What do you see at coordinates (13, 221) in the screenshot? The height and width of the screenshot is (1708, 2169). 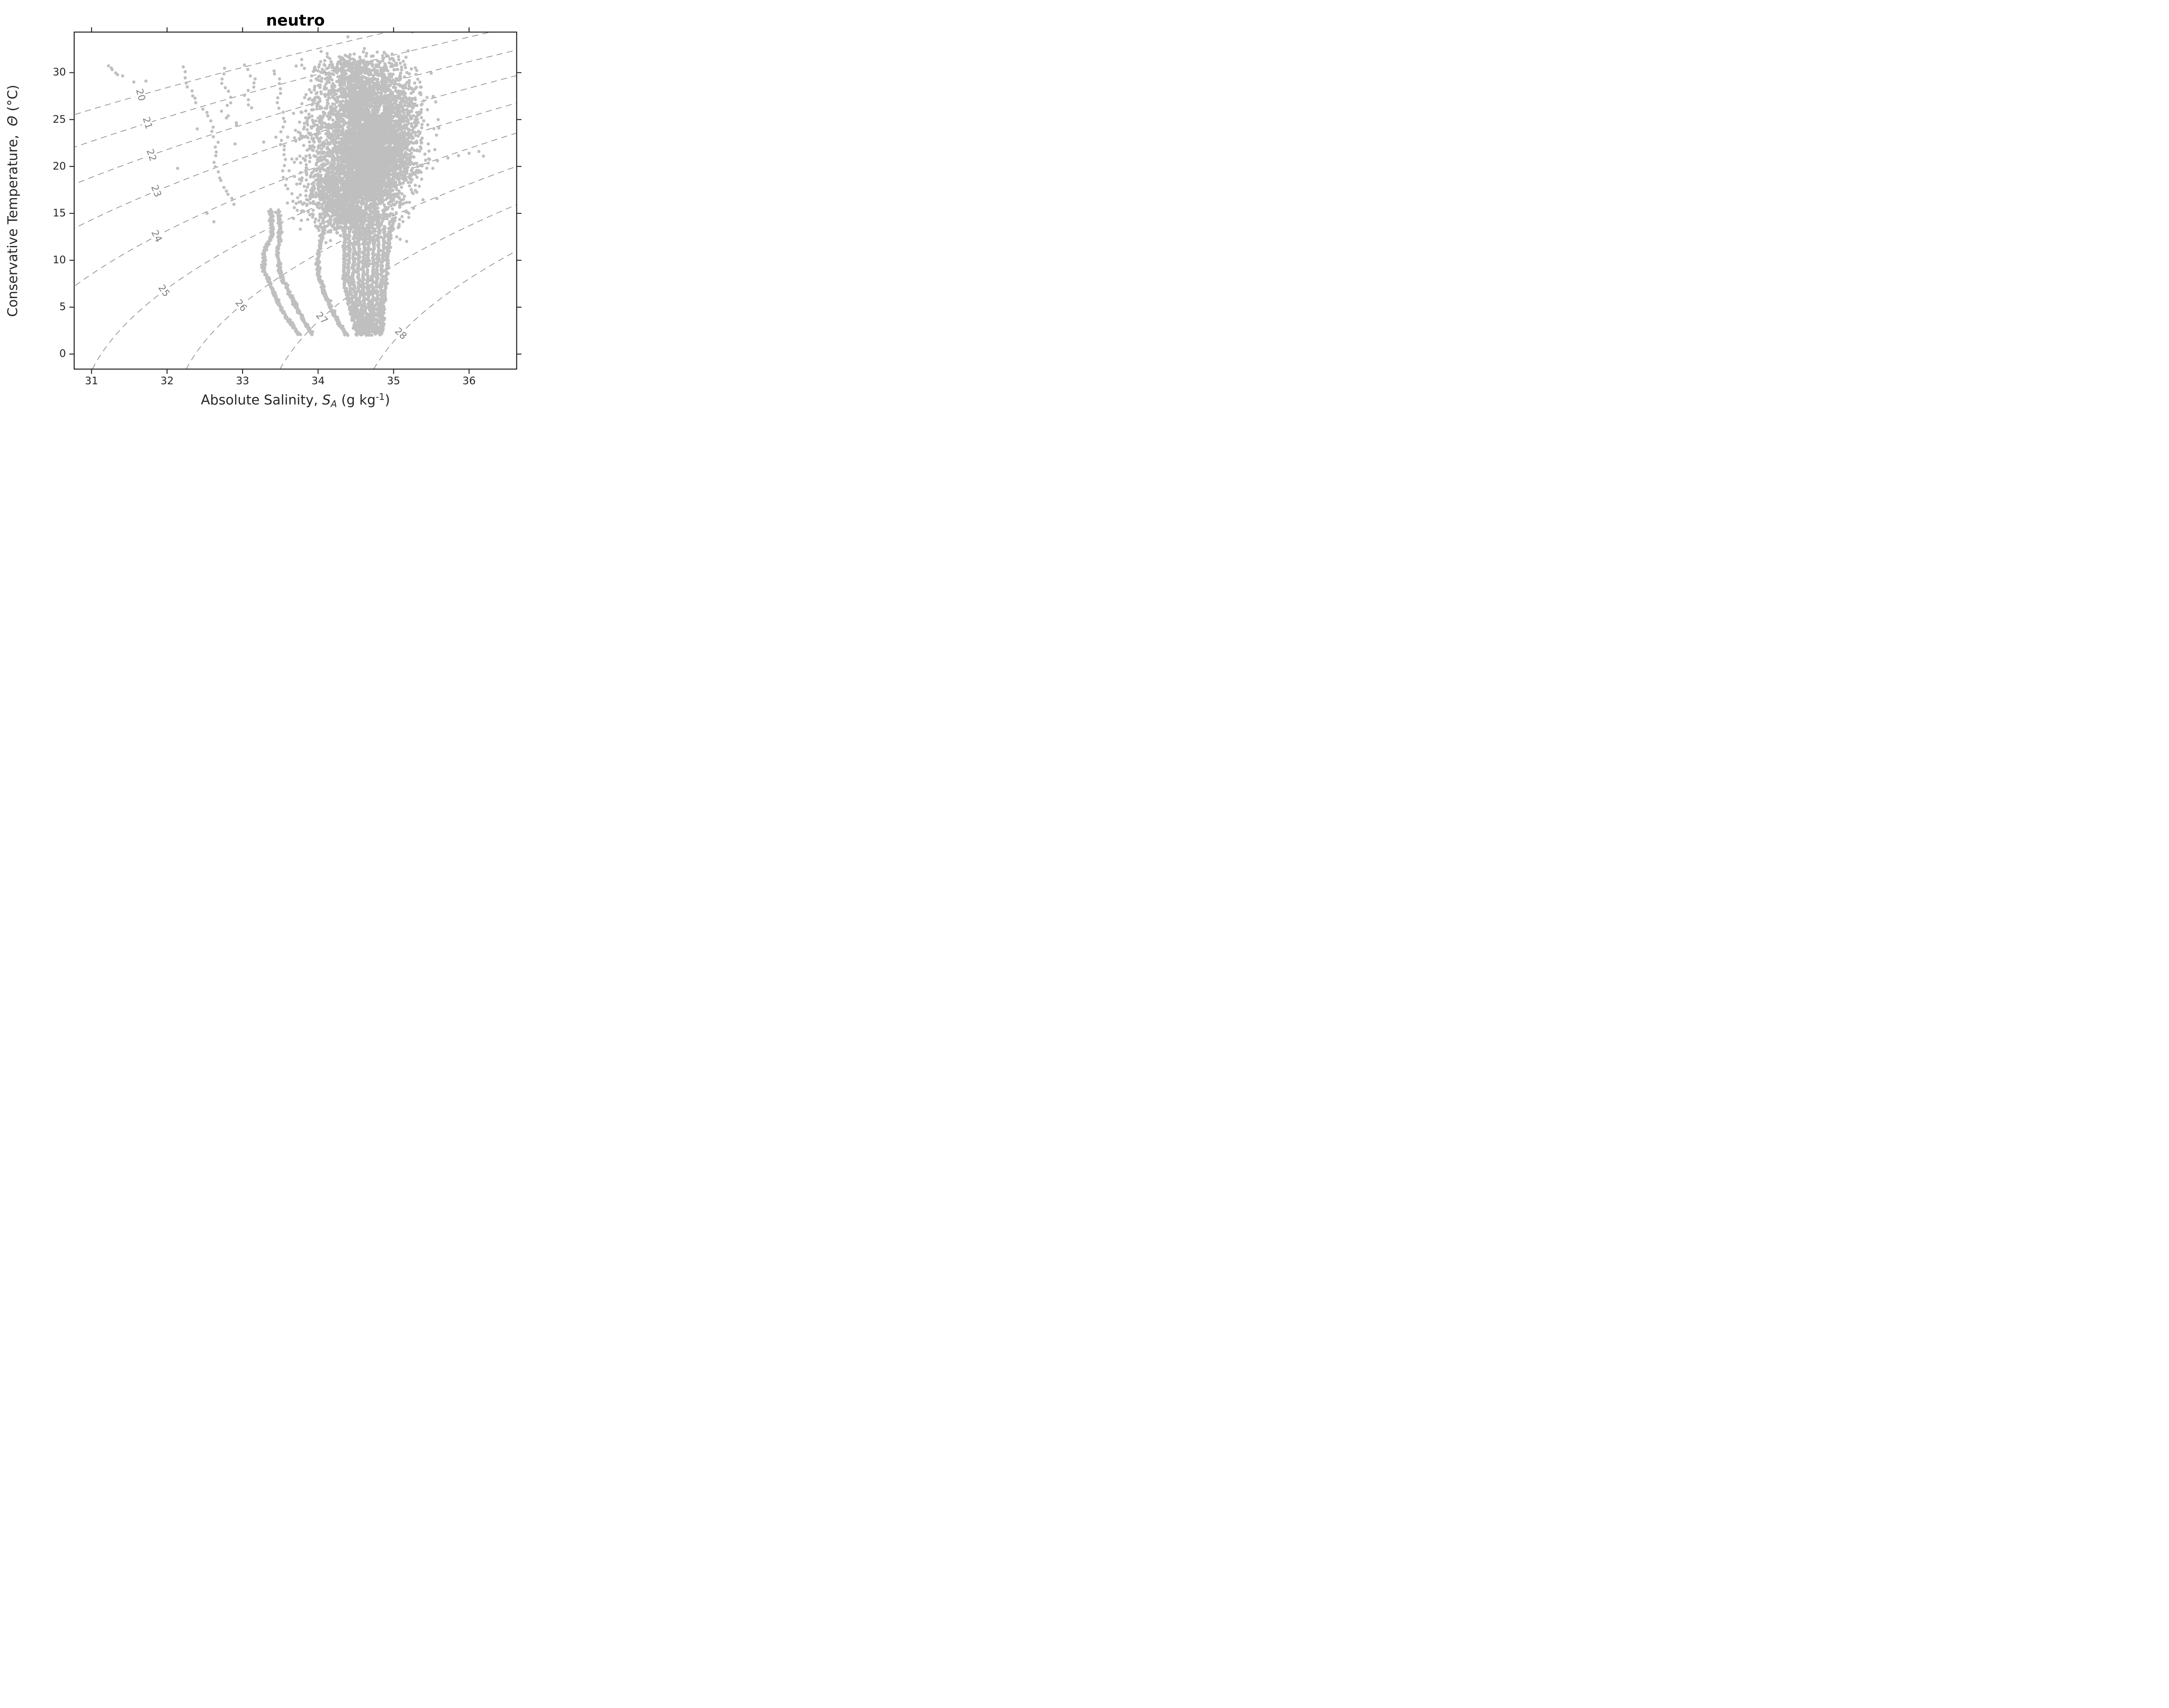 I see `y-label-text: Conservative Temperature,` at bounding box center [13, 221].